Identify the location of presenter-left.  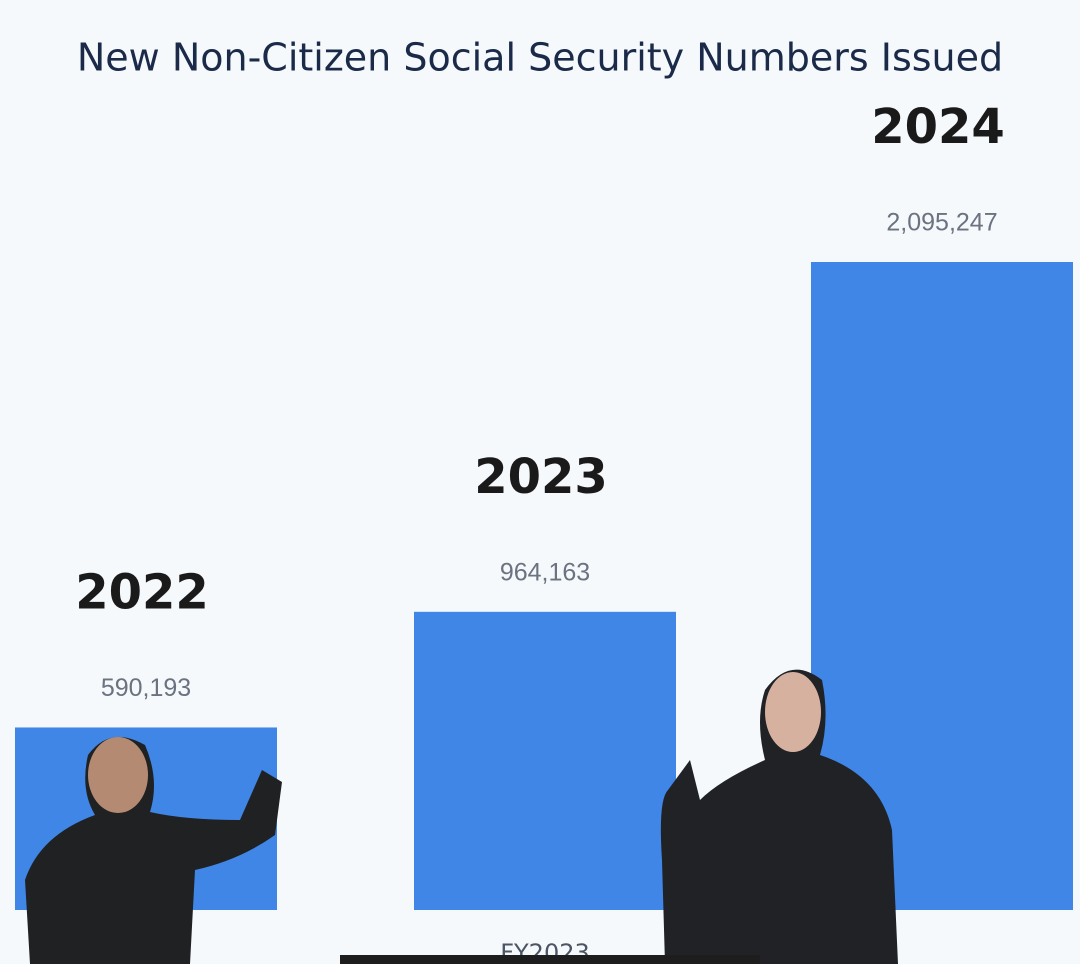
(153, 850).